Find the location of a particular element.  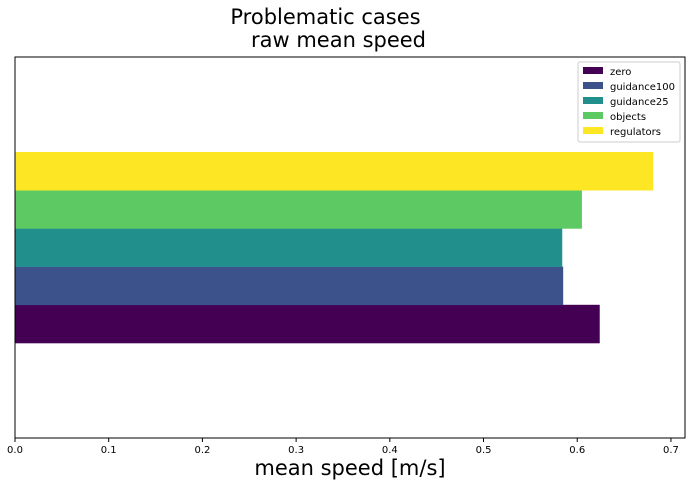

legend-swatch-objects is located at coordinates (593, 115).